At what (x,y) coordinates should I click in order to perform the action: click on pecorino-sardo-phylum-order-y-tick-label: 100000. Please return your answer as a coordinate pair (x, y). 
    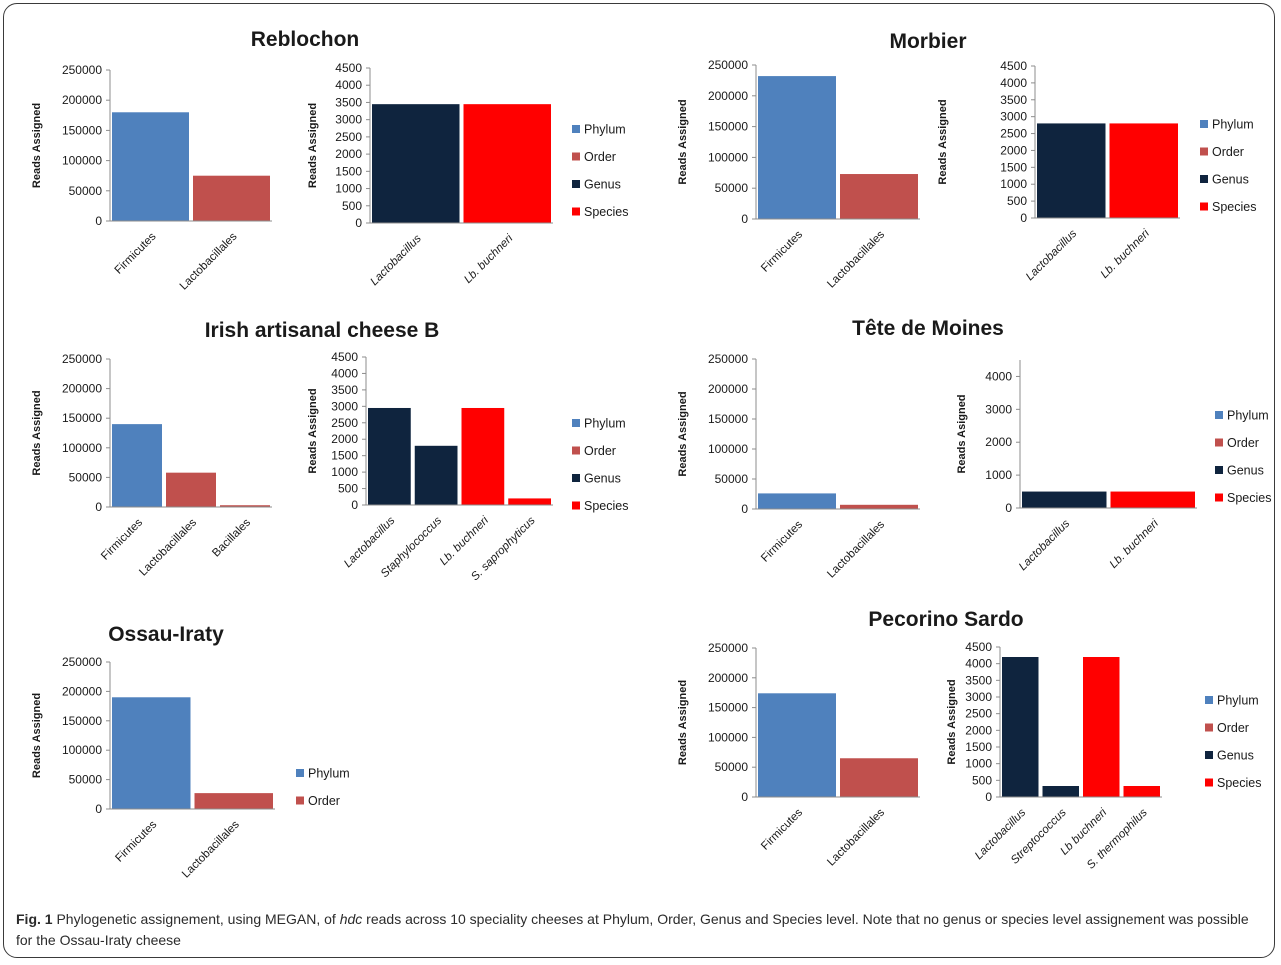
    Looking at the image, I should click on (728, 737).